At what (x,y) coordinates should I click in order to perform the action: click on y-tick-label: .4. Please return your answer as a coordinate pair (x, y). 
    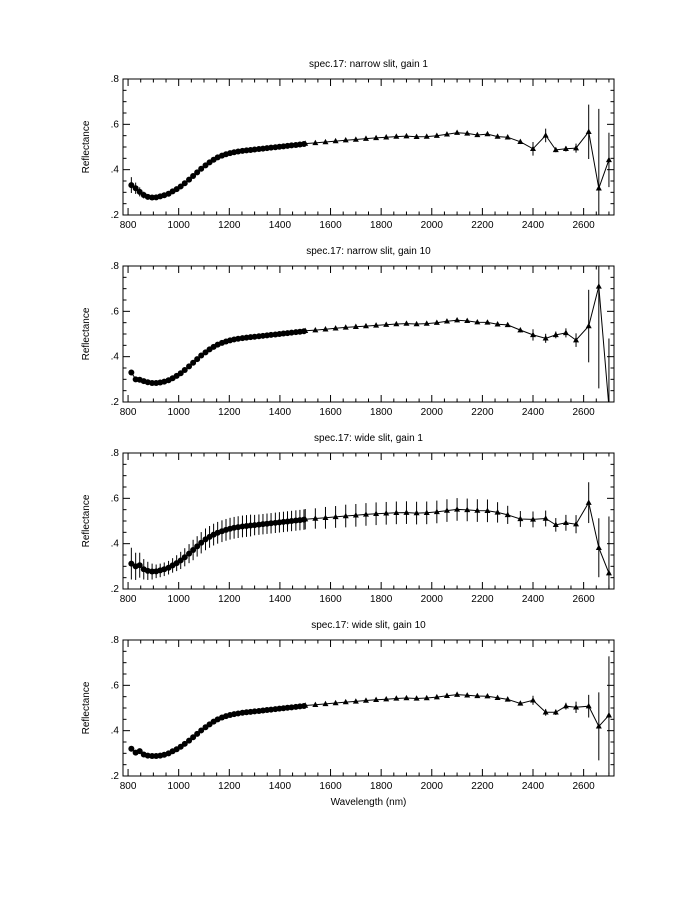
    Looking at the image, I should click on (115, 731).